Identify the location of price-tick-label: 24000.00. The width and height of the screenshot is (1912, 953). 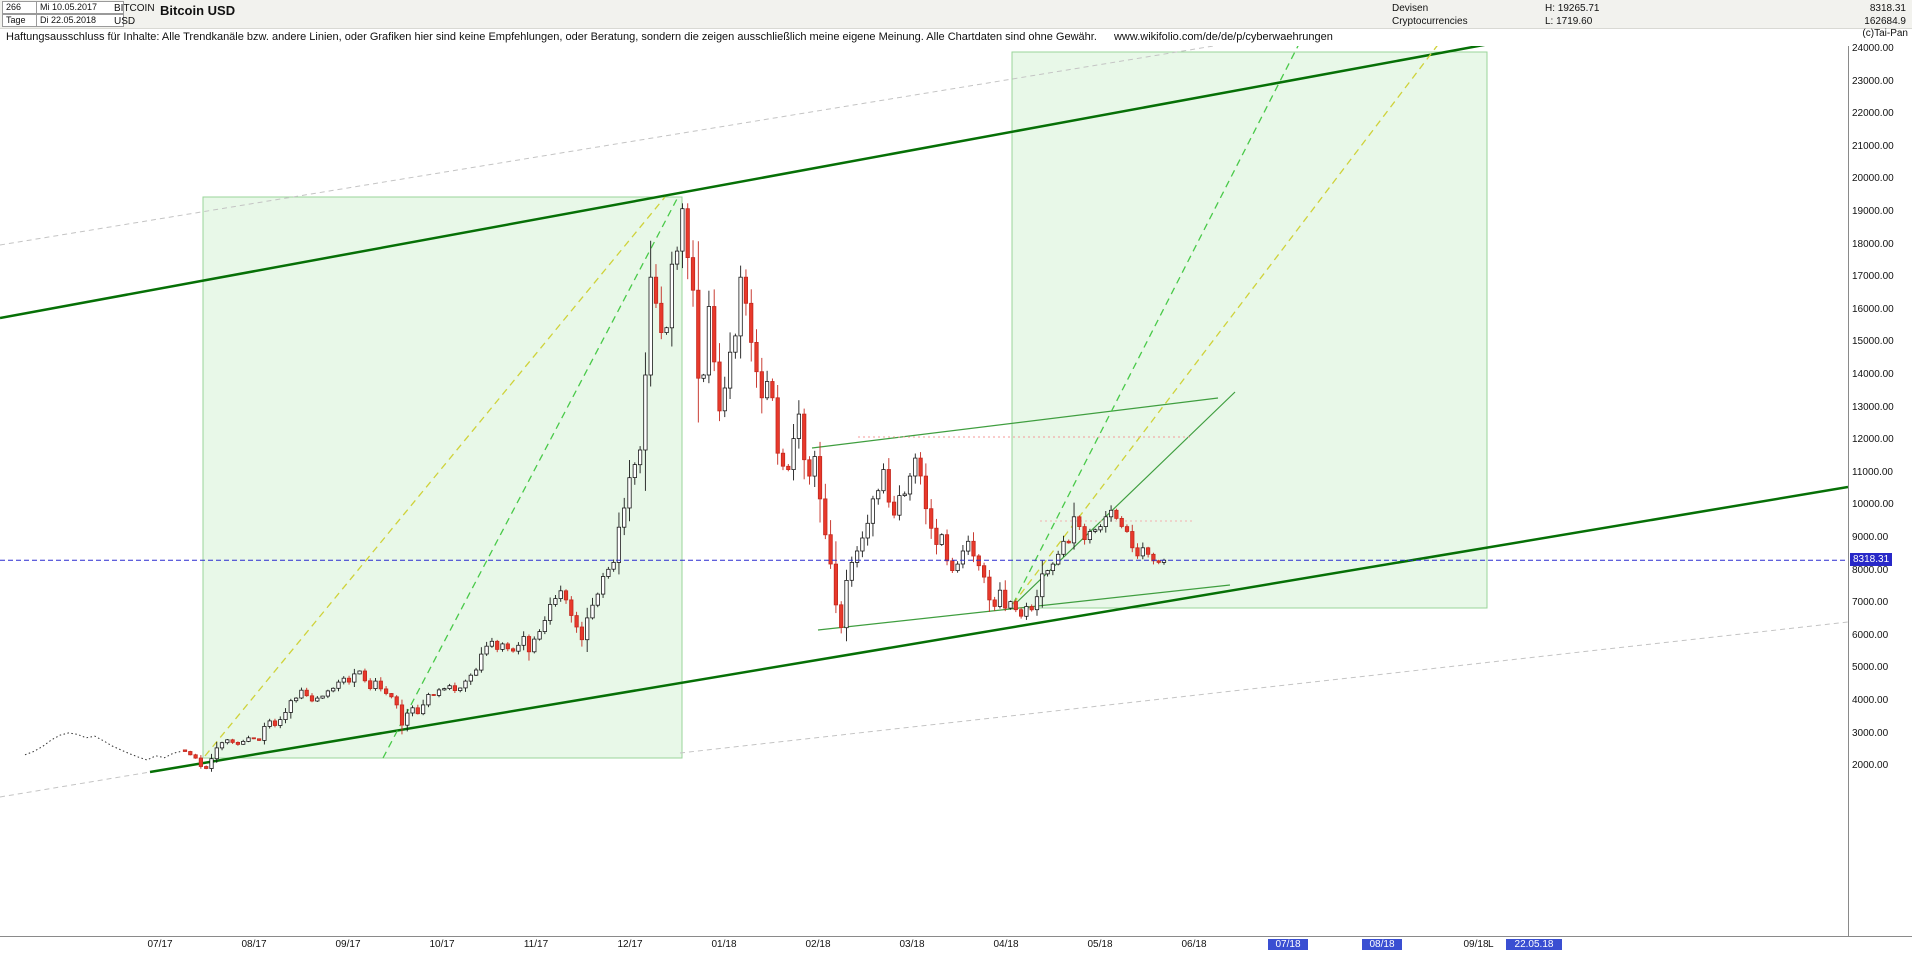
(1873, 48).